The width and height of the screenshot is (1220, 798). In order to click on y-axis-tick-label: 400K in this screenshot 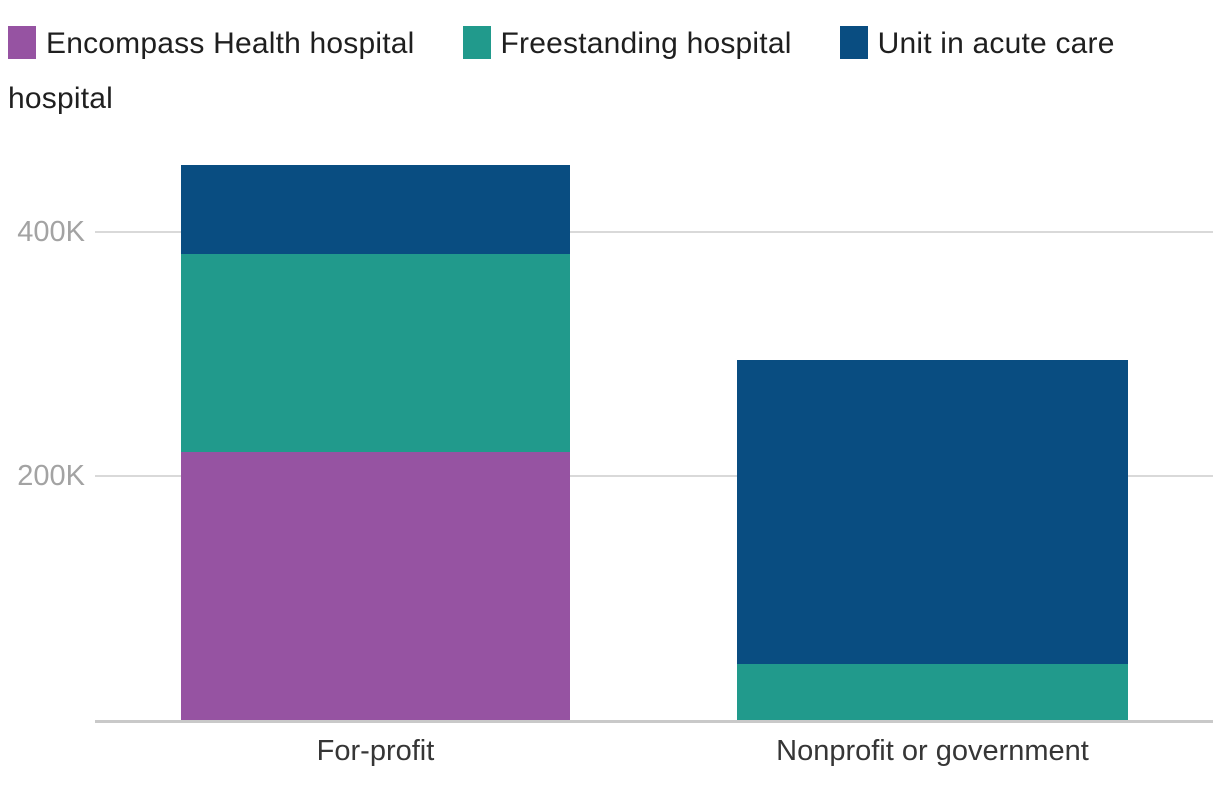, I will do `click(51, 232)`.